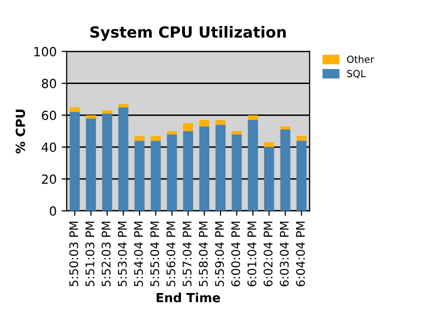  I want to click on x-tick-label: 5:50:03 PM, so click(73, 254).